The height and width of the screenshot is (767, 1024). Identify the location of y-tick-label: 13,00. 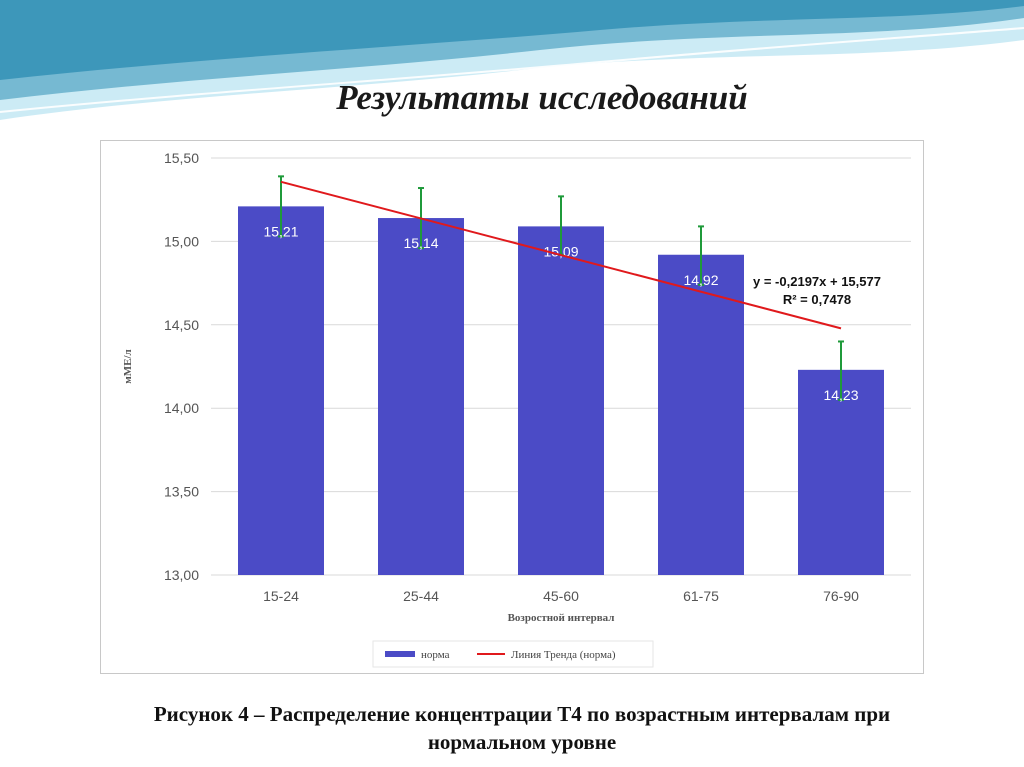
(181, 575).